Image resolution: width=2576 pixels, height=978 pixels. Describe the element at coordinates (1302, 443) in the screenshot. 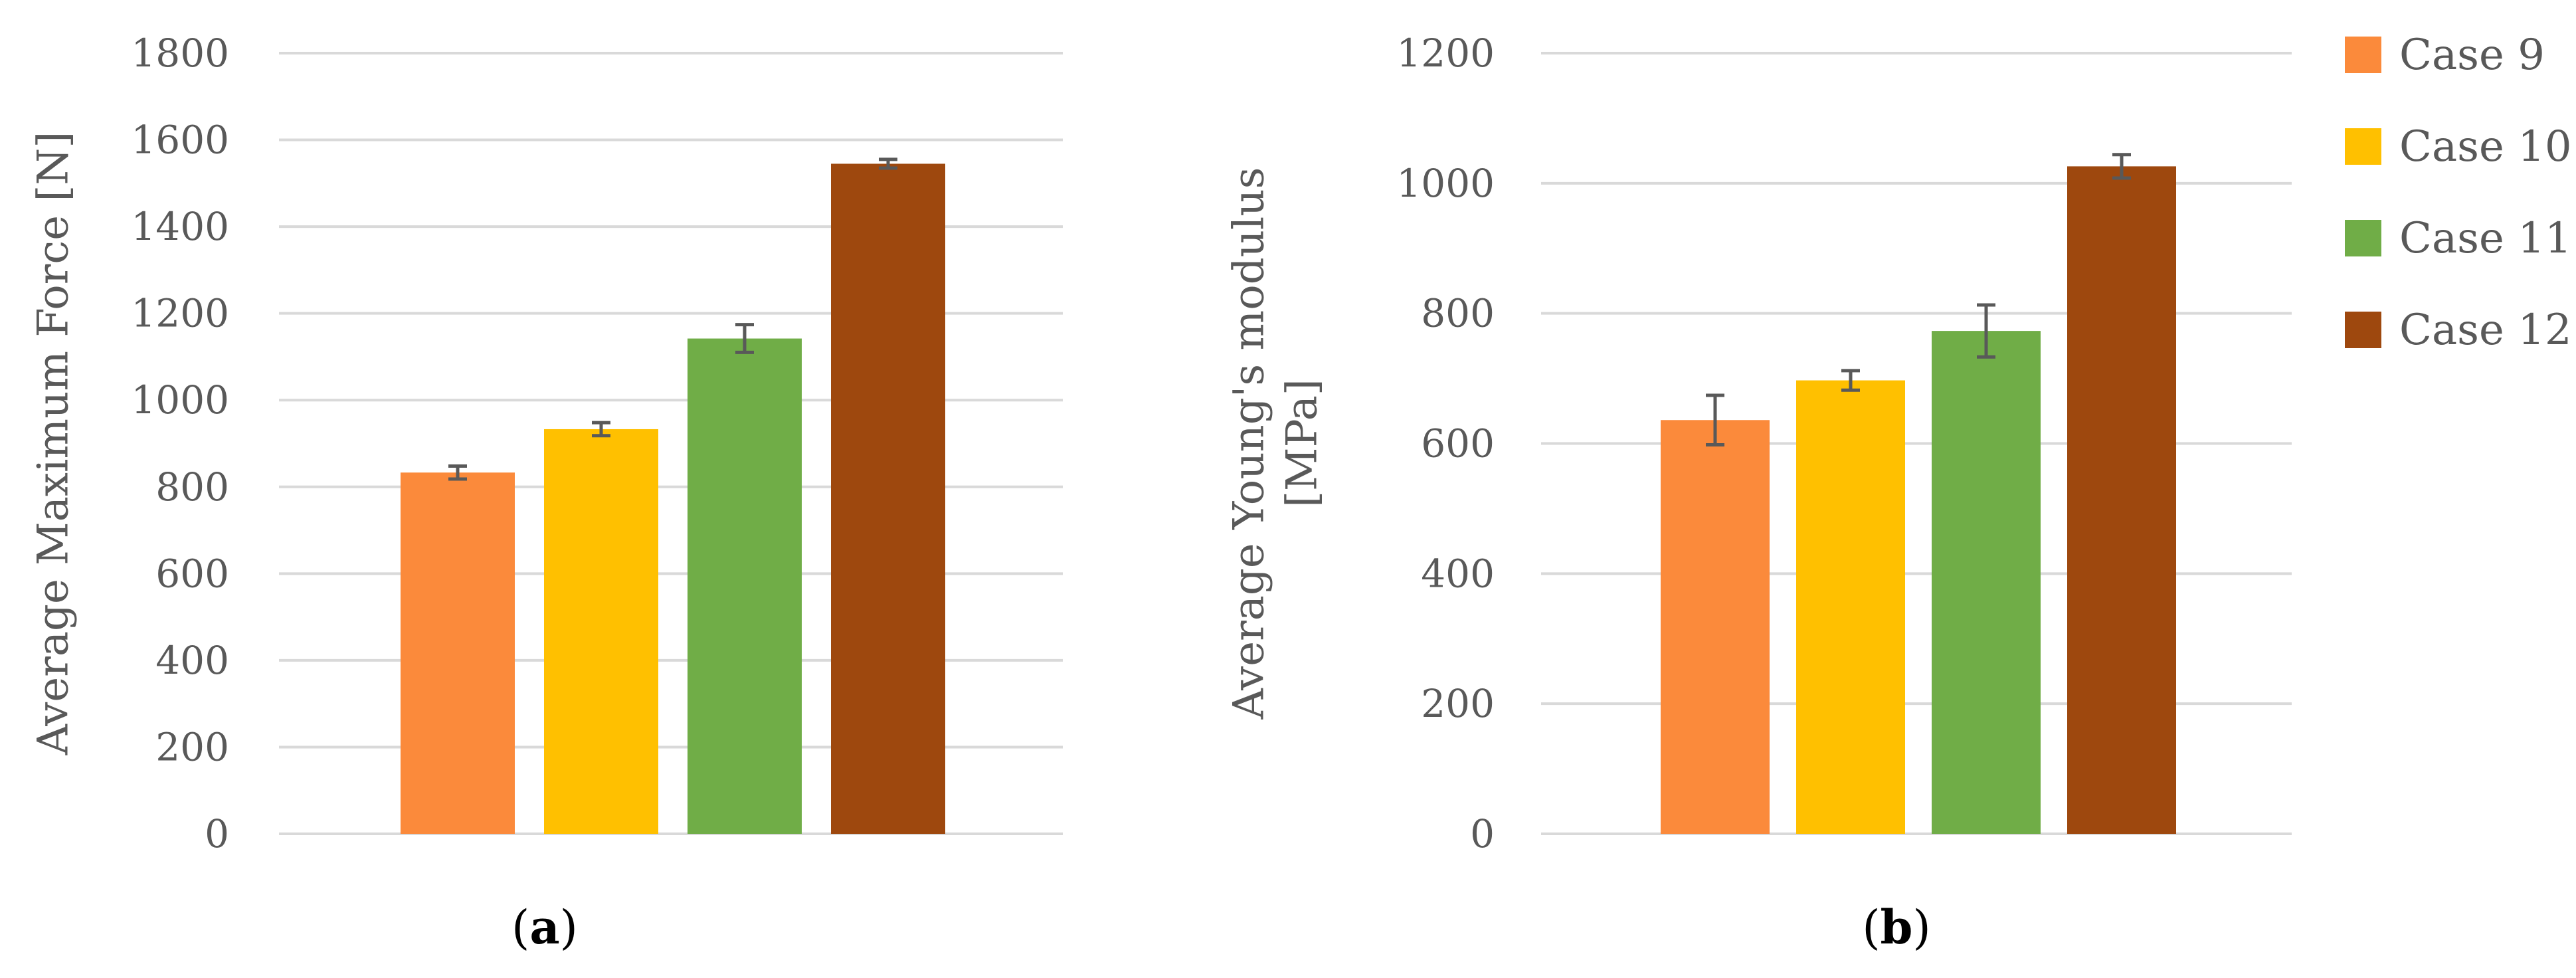

I see `y-axis-title: [MPa]` at that location.